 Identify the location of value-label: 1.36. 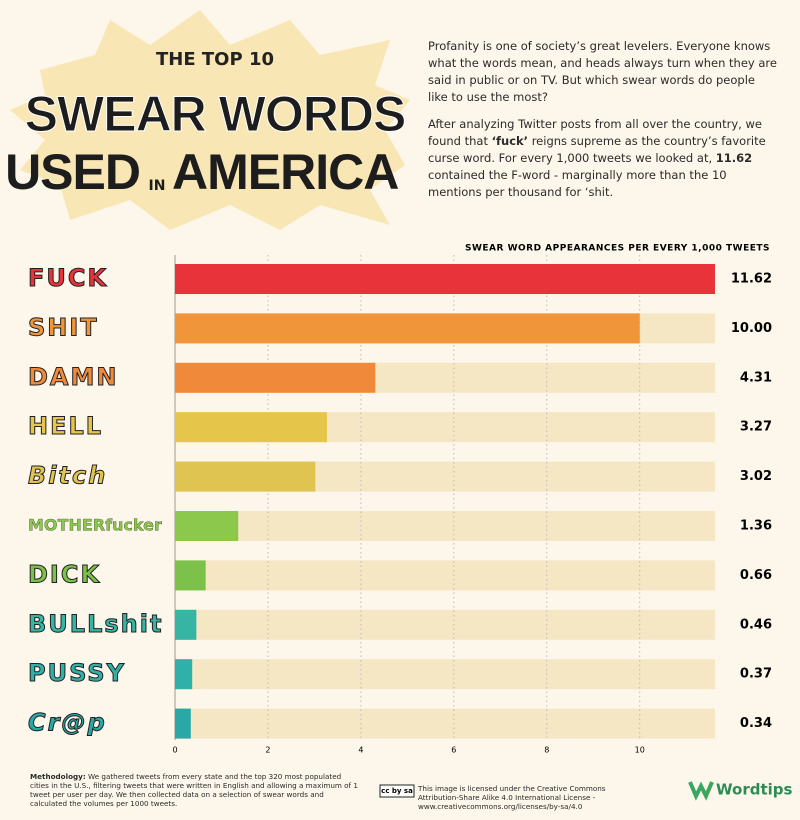
(756, 526).